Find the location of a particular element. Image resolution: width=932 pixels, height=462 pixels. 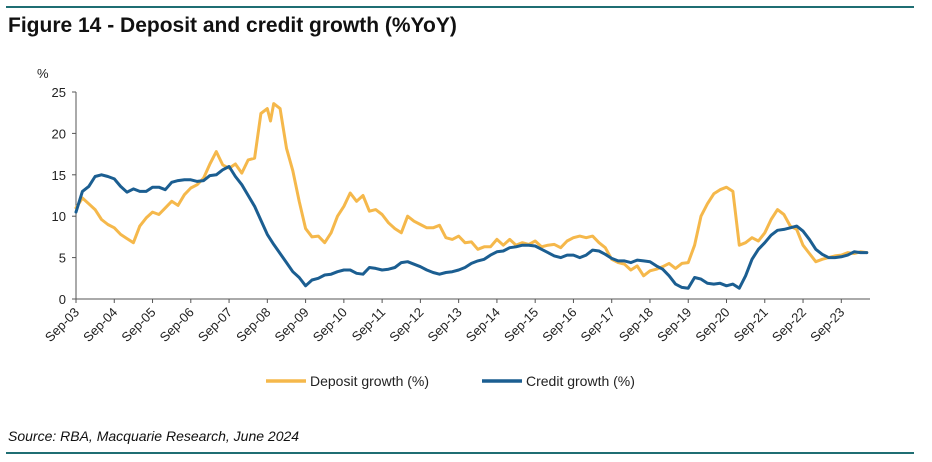

x-tick-label: Sep-11 is located at coordinates (369, 325).